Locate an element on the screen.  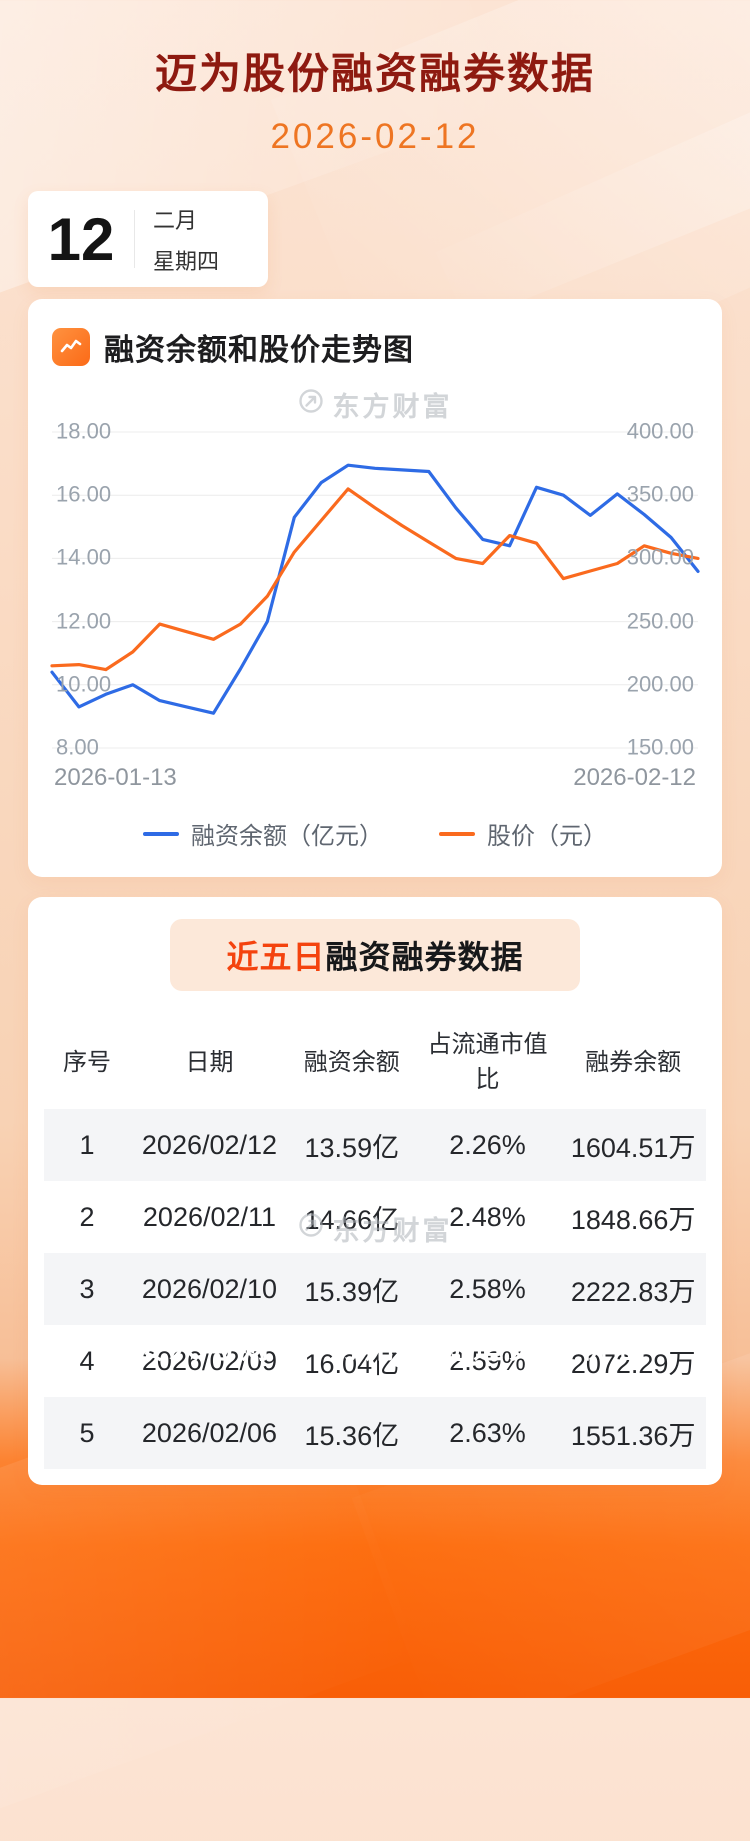
legend-swatch-orange is located at coordinates (457, 833).